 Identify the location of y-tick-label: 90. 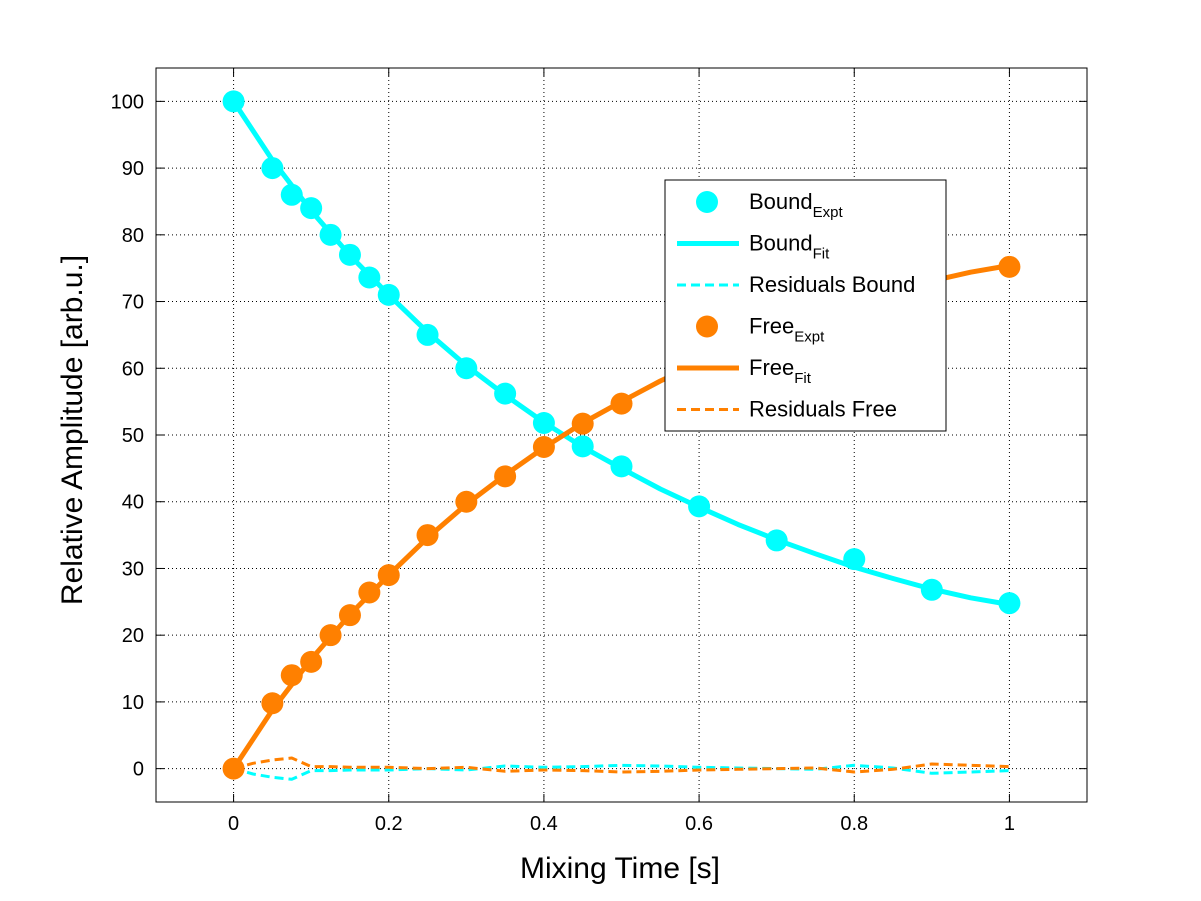
(133, 169).